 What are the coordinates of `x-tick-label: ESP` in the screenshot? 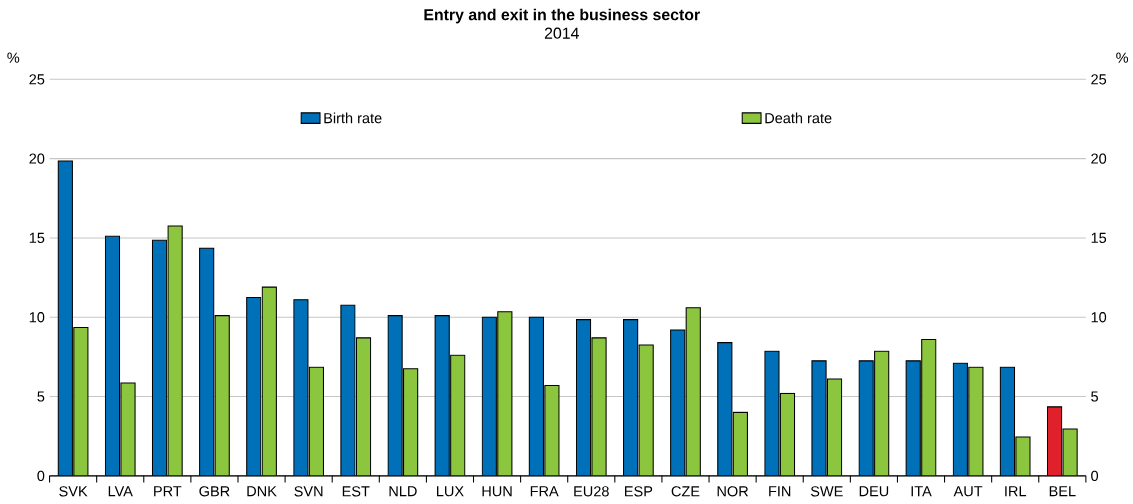 It's located at (639, 491).